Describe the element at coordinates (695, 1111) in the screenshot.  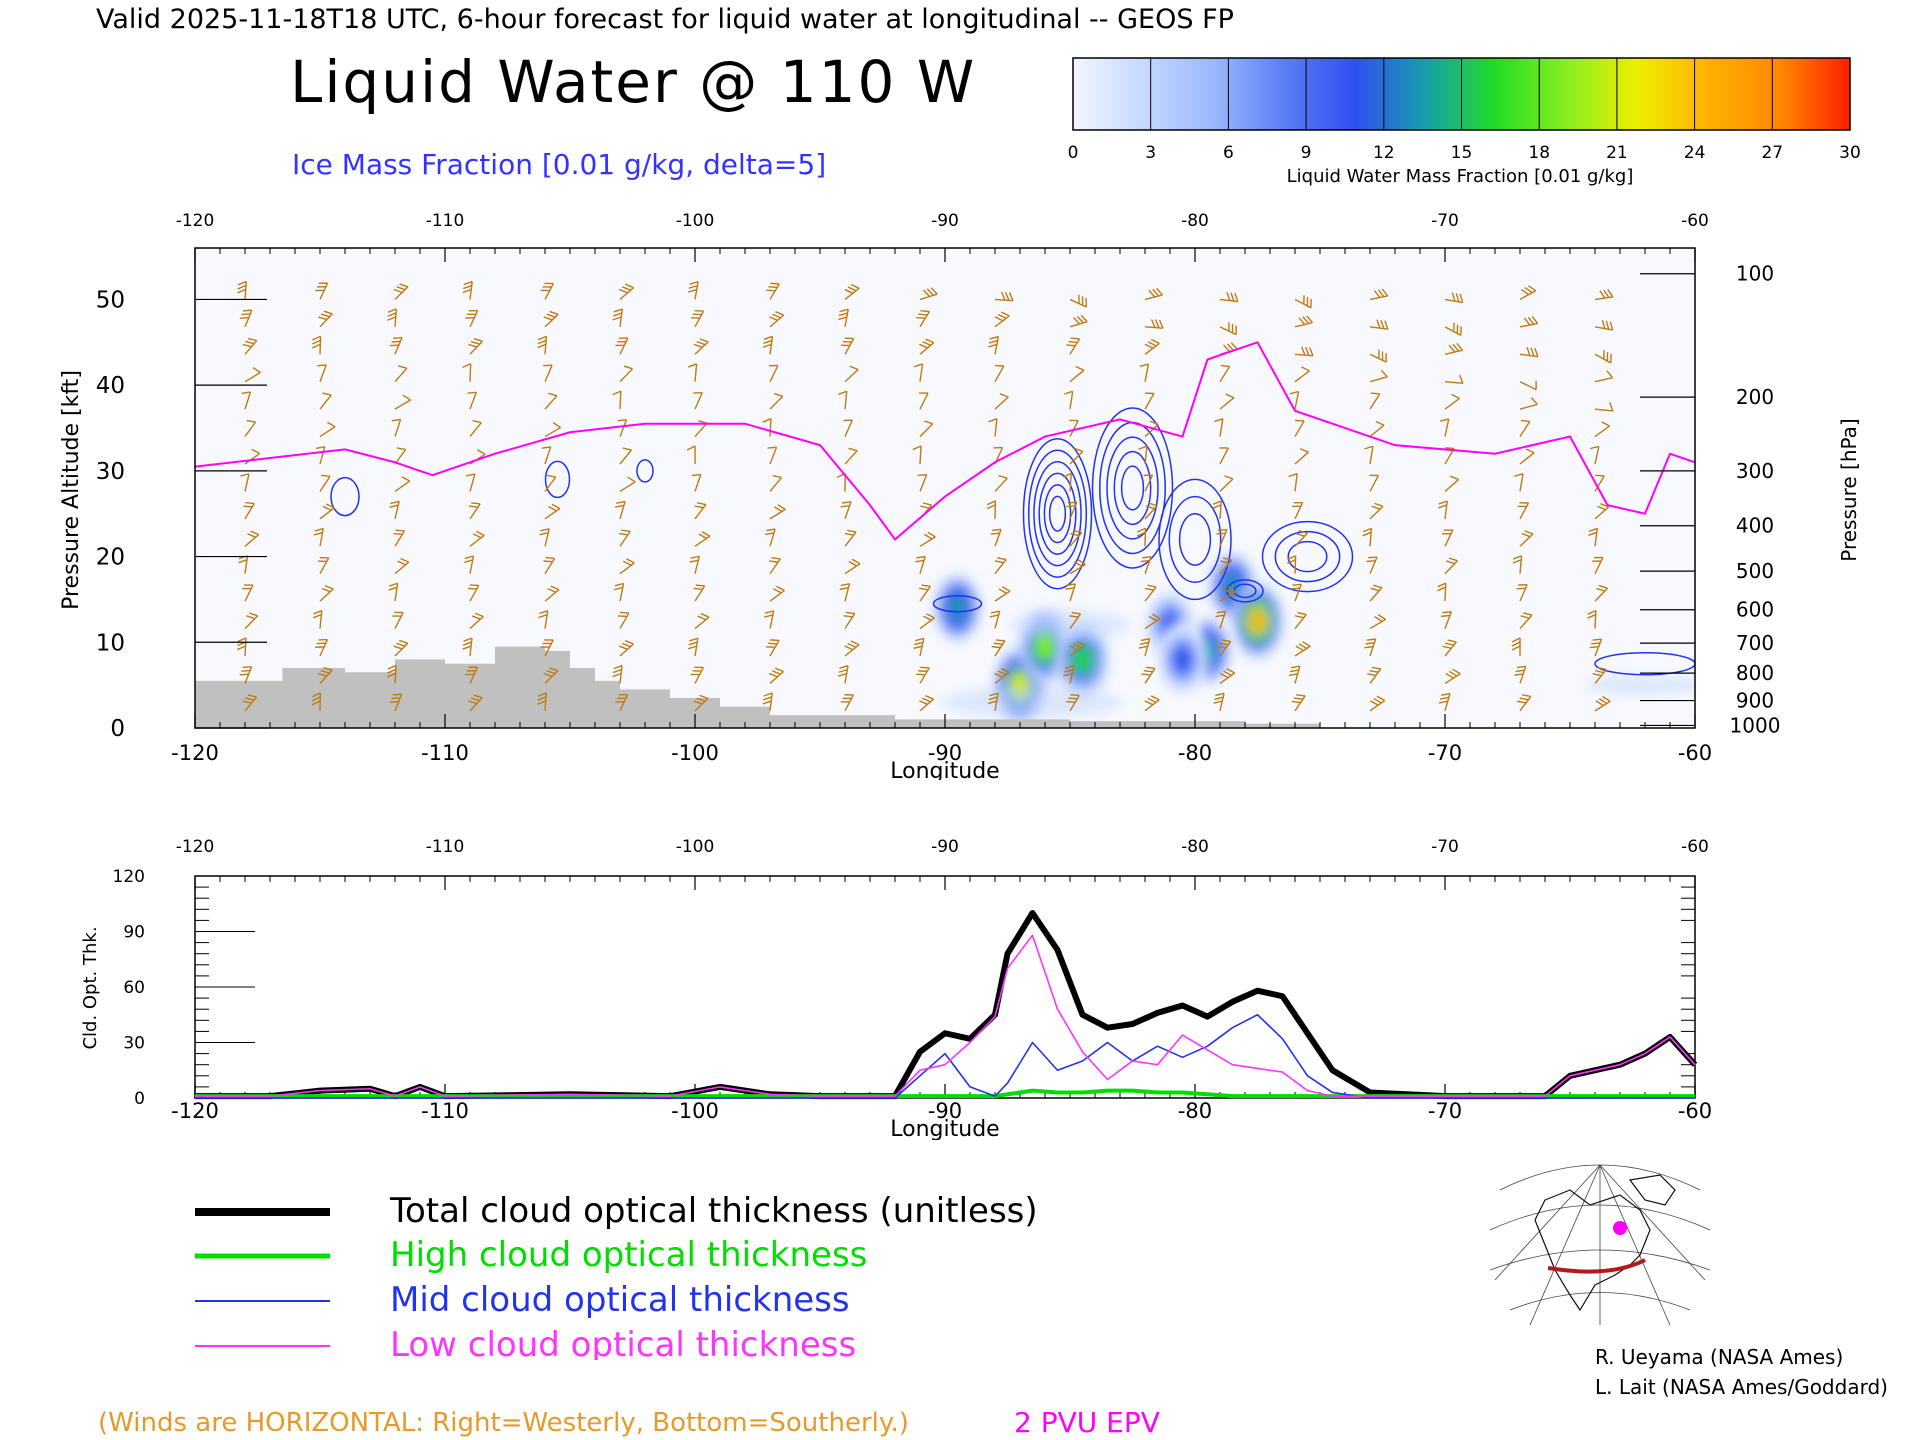
I see `x-tick-label: -100` at that location.